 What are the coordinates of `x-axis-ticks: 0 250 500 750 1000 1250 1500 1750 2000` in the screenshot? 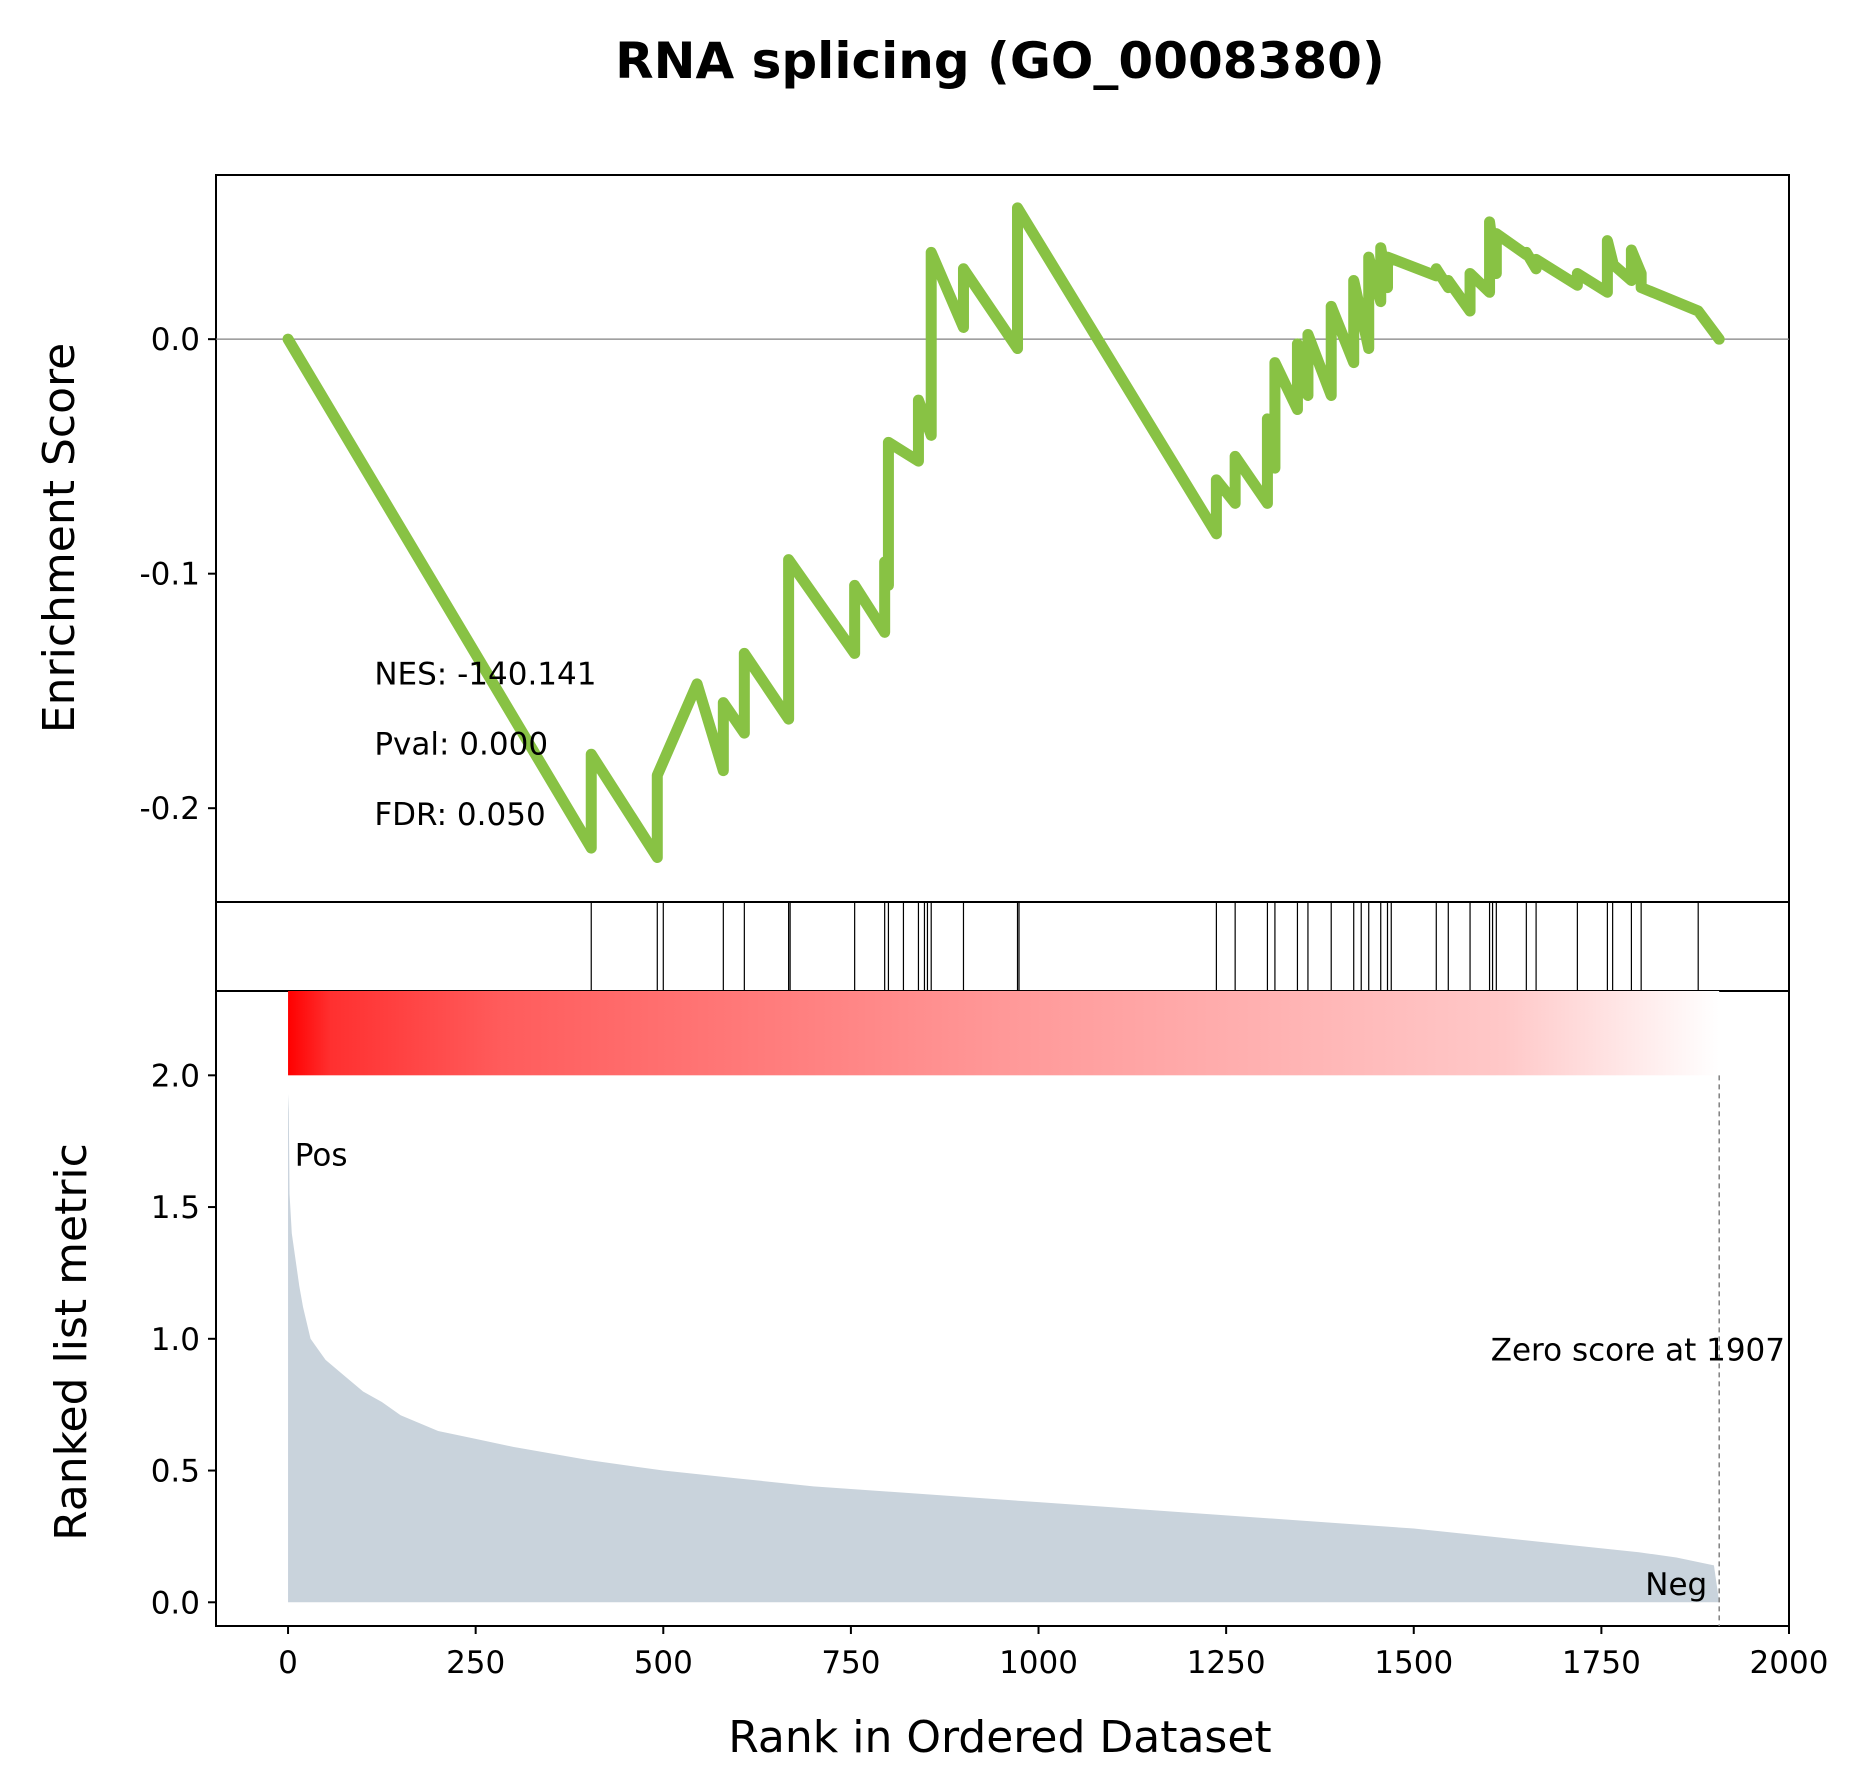 It's located at (1053, 1653).